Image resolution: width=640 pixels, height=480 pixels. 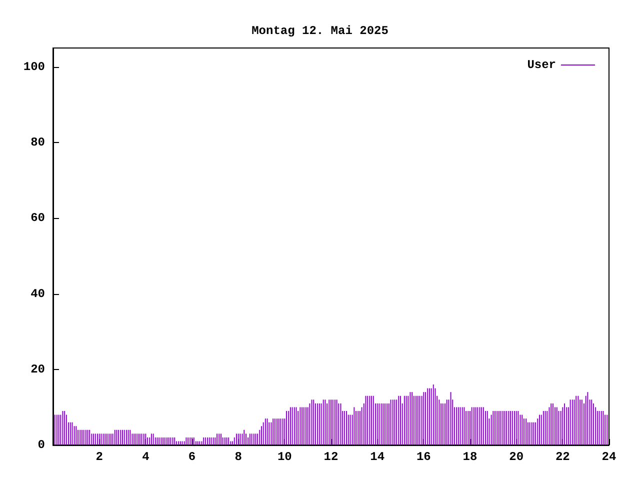 I want to click on x-tick-label: 16, so click(x=423, y=457).